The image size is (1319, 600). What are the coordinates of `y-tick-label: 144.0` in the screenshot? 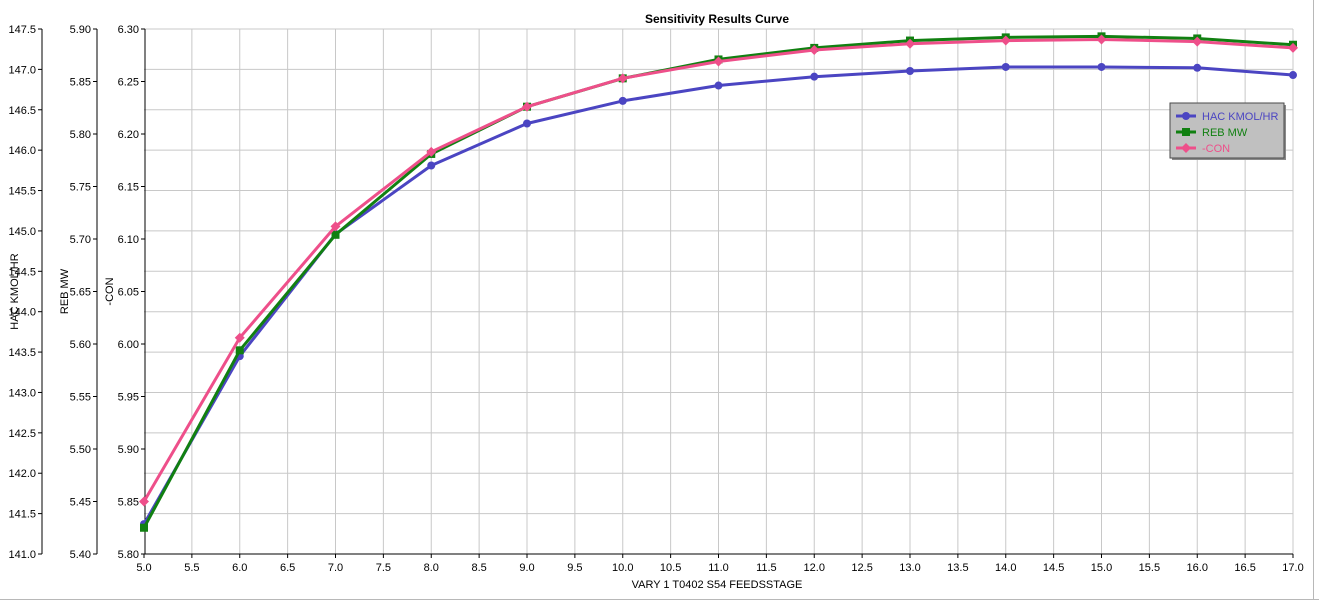 It's located at (22, 313).